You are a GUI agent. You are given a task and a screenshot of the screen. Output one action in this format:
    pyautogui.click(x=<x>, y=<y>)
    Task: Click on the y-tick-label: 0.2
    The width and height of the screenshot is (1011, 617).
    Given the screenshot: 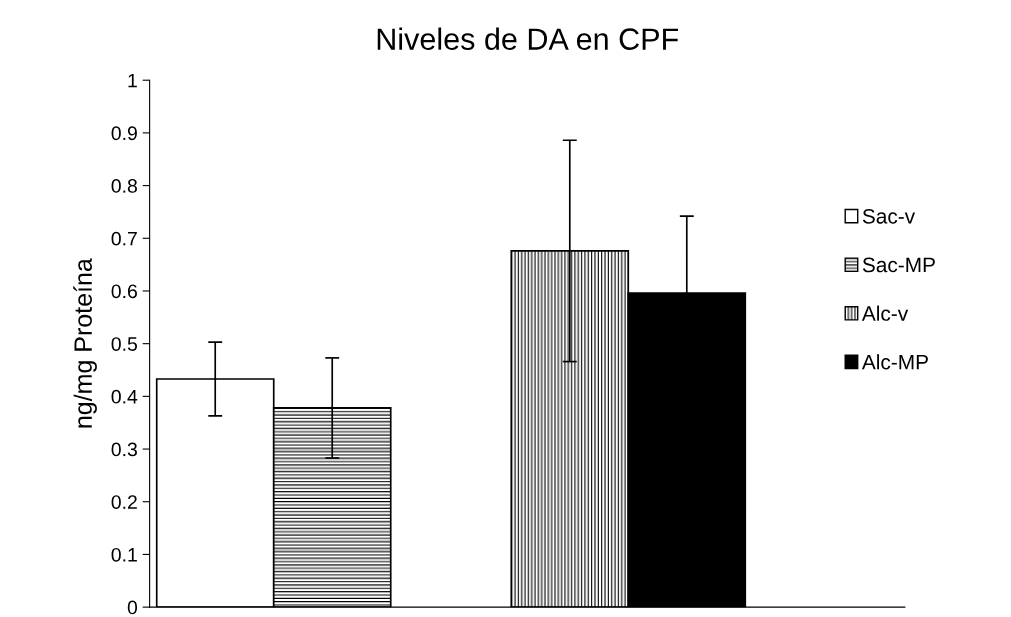 What is the action you would take?
    pyautogui.click(x=124, y=502)
    